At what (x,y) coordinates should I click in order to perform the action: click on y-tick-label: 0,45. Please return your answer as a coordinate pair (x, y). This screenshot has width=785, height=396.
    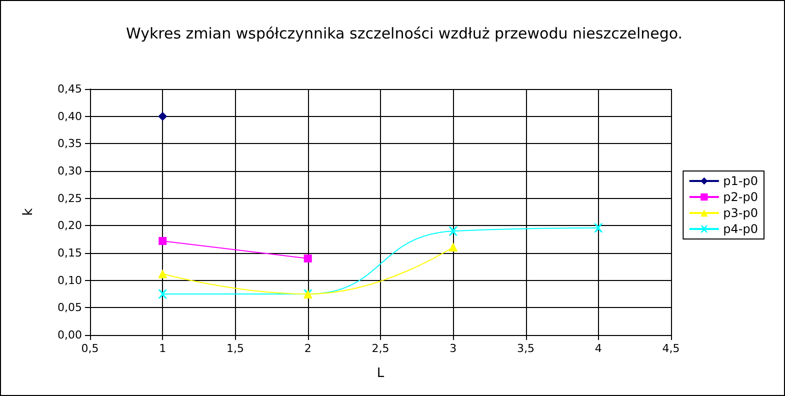
    Looking at the image, I should click on (70, 89).